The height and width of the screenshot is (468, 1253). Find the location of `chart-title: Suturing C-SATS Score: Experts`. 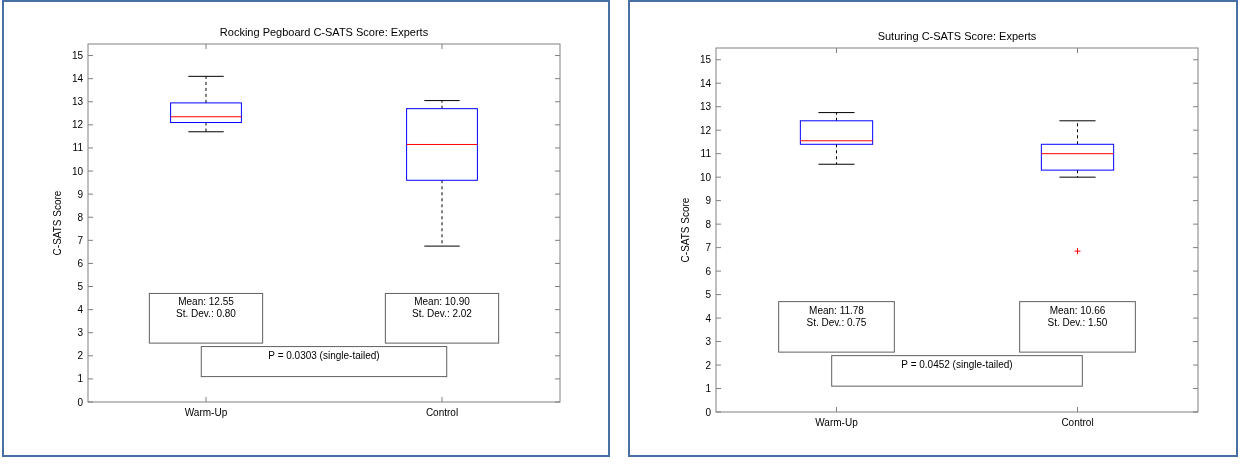

chart-title: Suturing C-SATS Score: Experts is located at coordinates (957, 36).